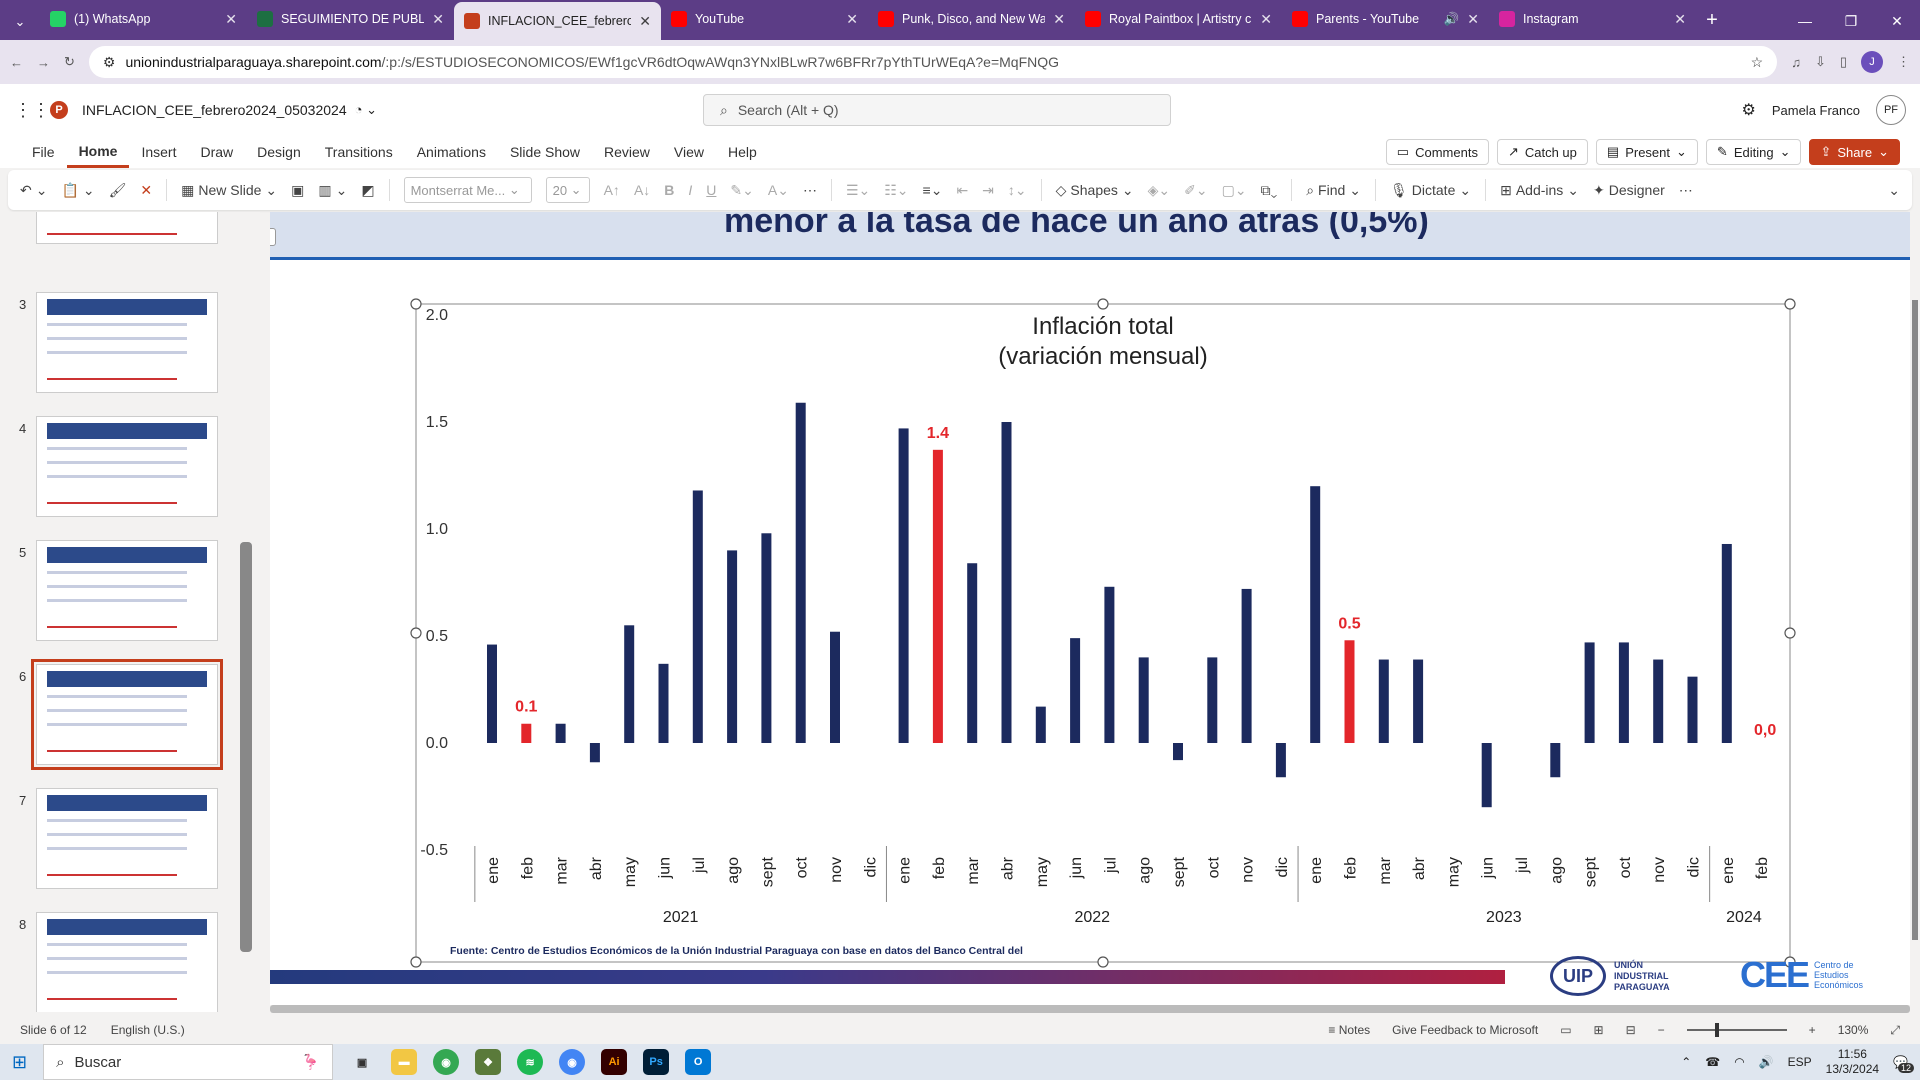  I want to click on browser-tab: Instagram ✕, so click(1592, 19).